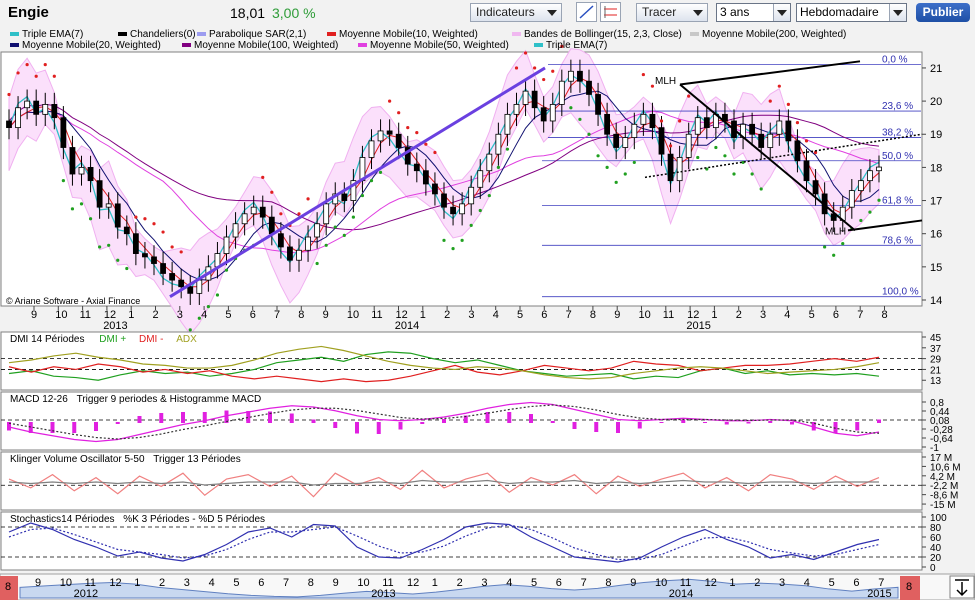 The image size is (975, 600). What do you see at coordinates (444, 369) in the screenshot?
I see `indicator-line` at bounding box center [444, 369].